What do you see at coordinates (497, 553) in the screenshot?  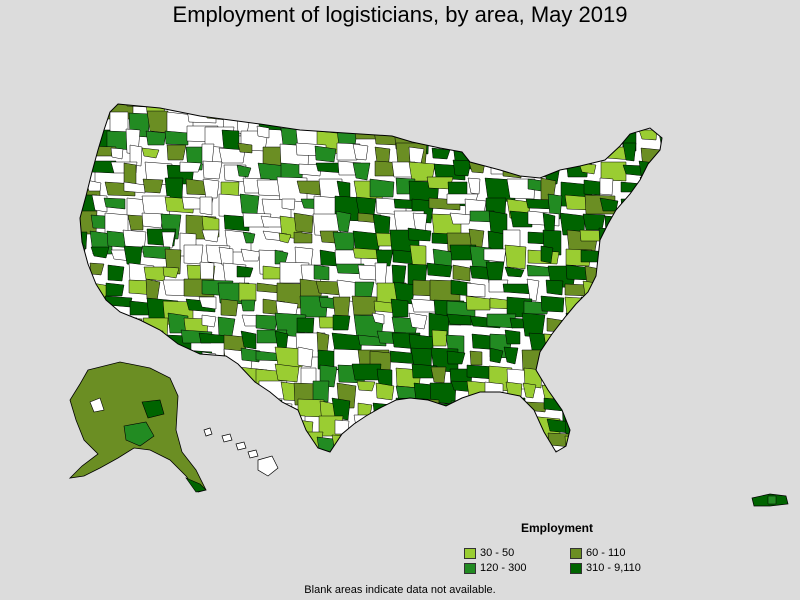 I see `legend-label: 30 - 50` at bounding box center [497, 553].